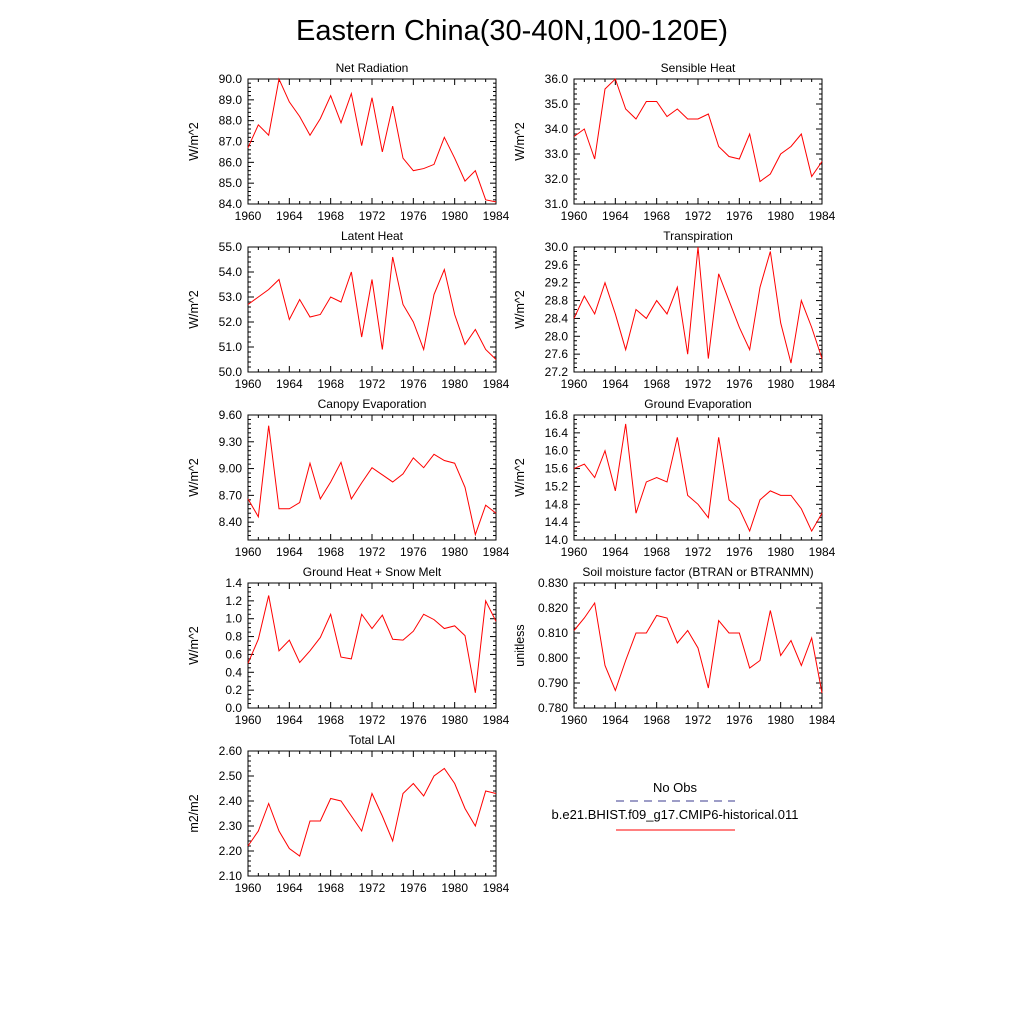 The height and width of the screenshot is (1024, 1024). I want to click on ground-heat-snow-melt-plot-frame, so click(372, 645).